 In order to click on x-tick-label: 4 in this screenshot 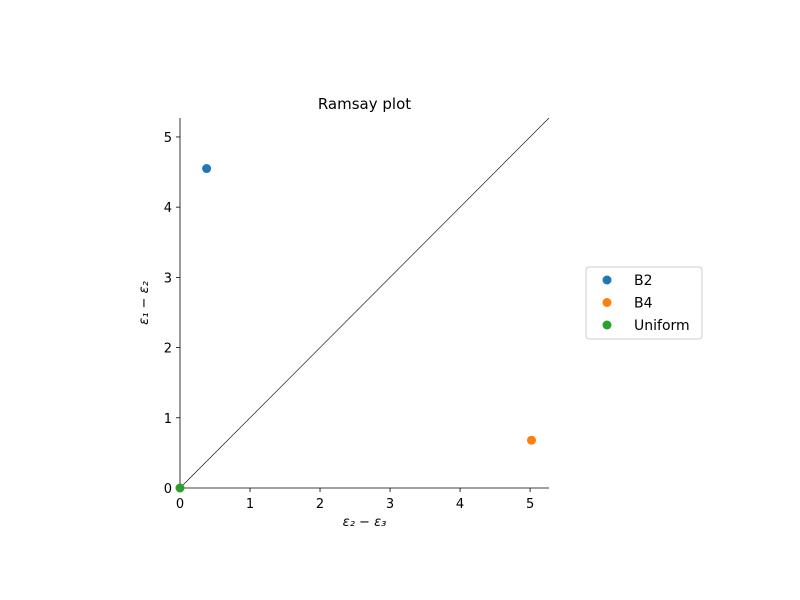, I will do `click(460, 504)`.